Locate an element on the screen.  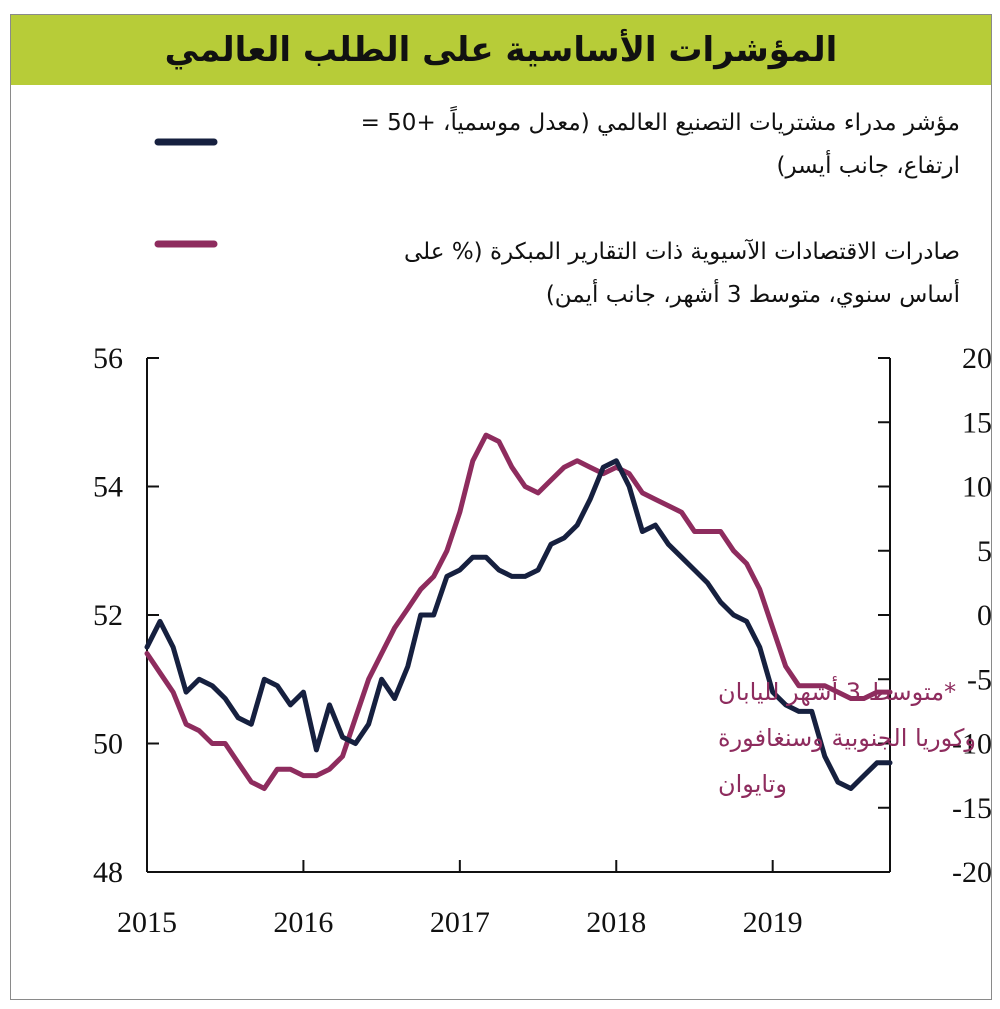
chart-title: المؤشرات الأساسية على الطلب العالمي is located at coordinates (501, 50).